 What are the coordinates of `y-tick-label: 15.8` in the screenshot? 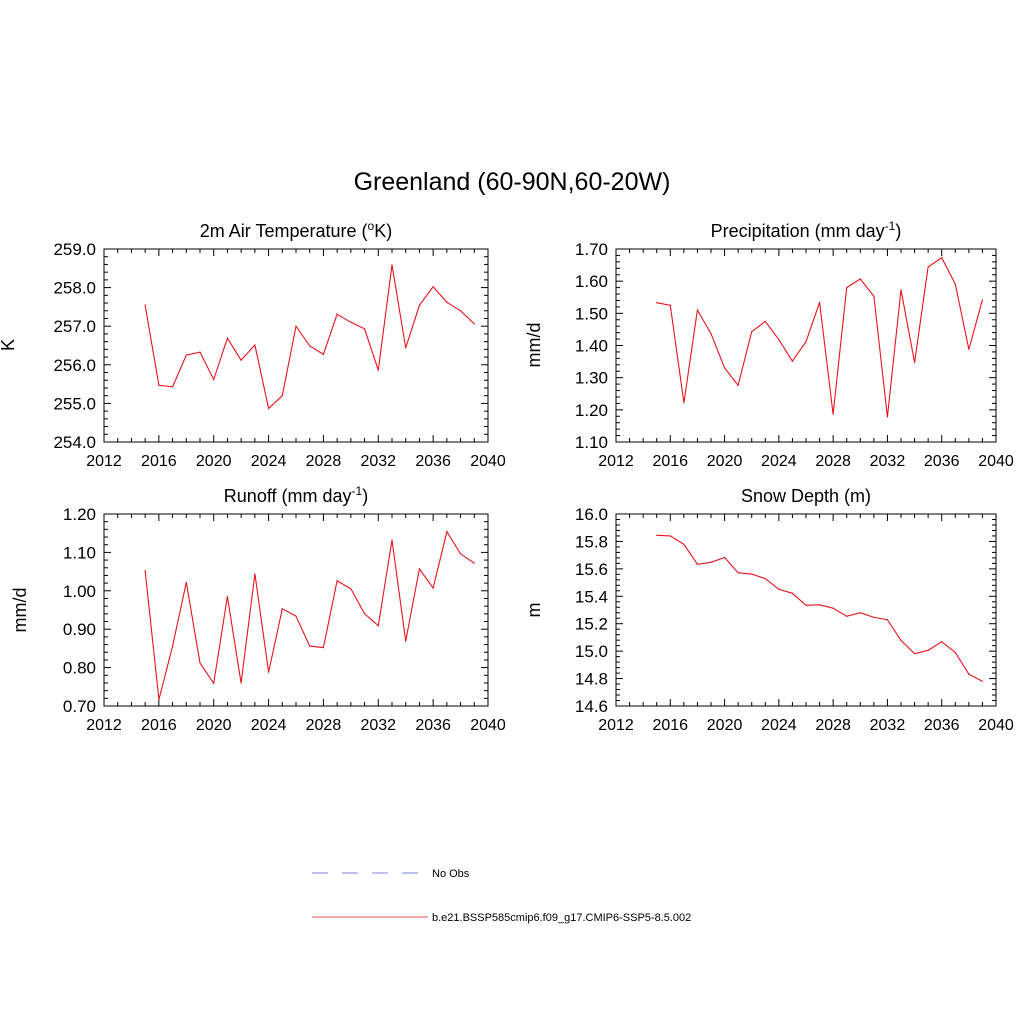 It's located at (591, 541).